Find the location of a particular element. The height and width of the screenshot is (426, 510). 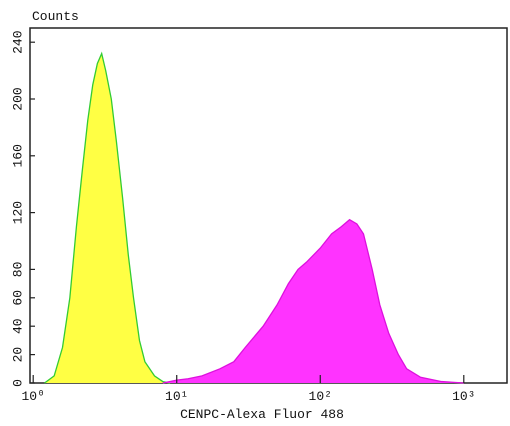

y-tick-label: 160 is located at coordinates (17, 155).